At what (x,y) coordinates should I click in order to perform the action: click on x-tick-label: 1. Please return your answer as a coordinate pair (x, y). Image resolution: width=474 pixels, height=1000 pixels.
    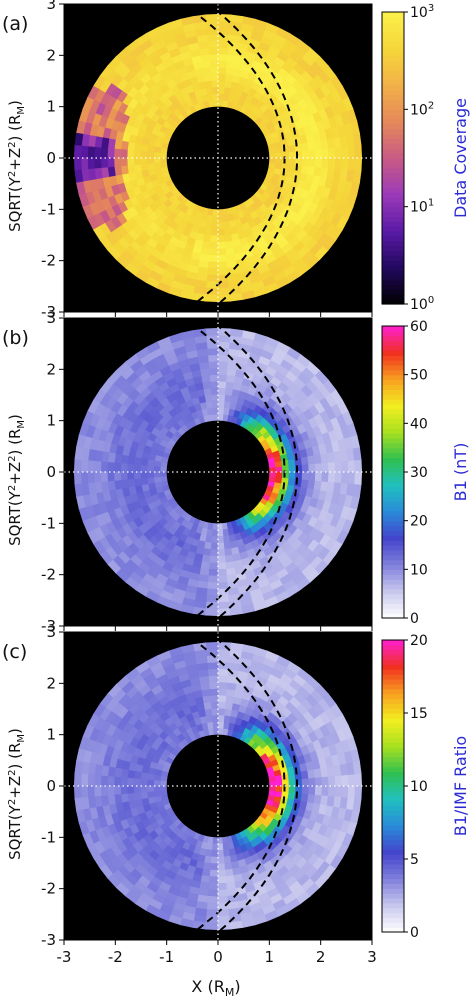
    Looking at the image, I should click on (270, 957).